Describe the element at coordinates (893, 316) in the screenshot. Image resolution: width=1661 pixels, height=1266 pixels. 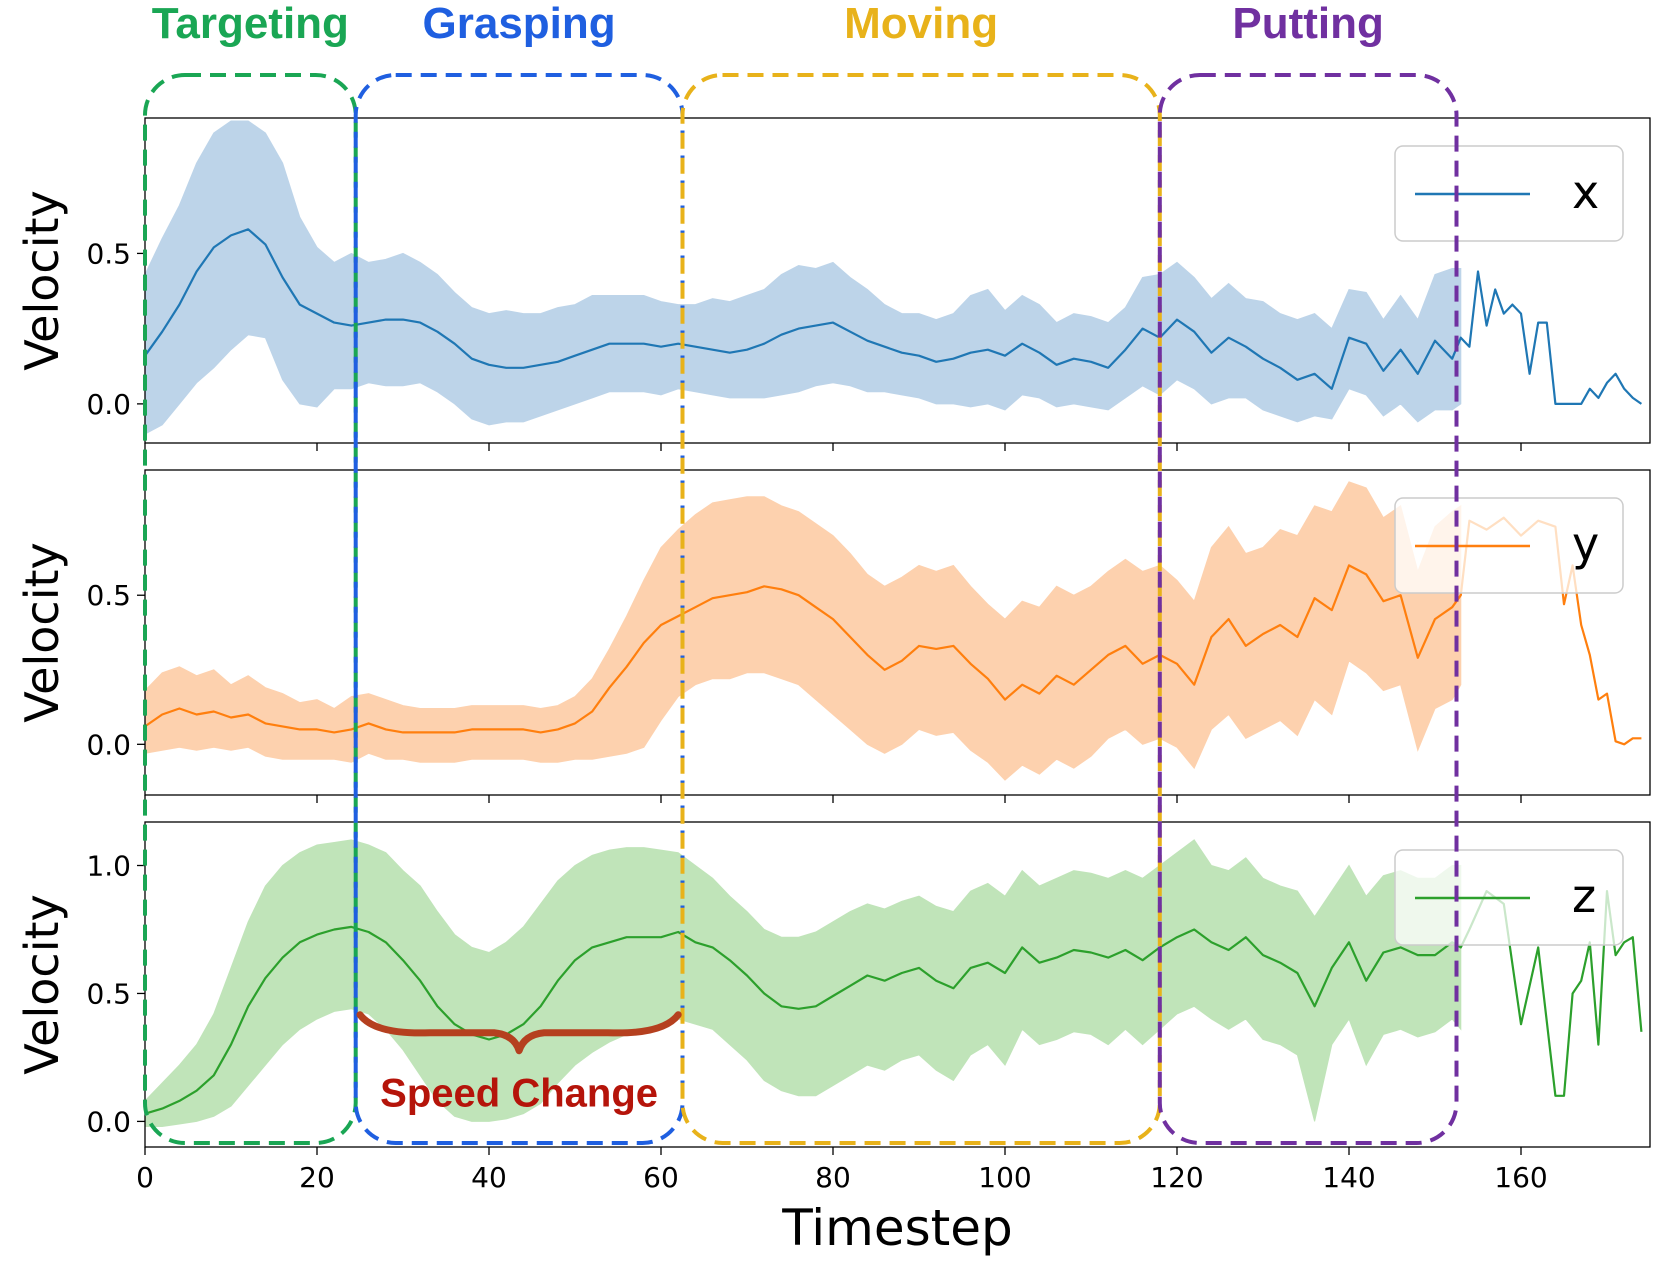
I see `mean-line-x` at that location.